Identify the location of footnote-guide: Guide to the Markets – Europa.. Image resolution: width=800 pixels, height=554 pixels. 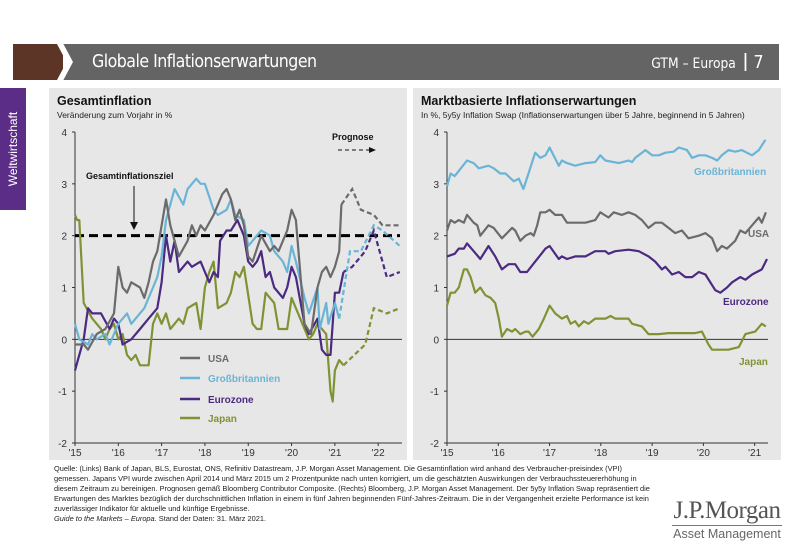
(105, 518).